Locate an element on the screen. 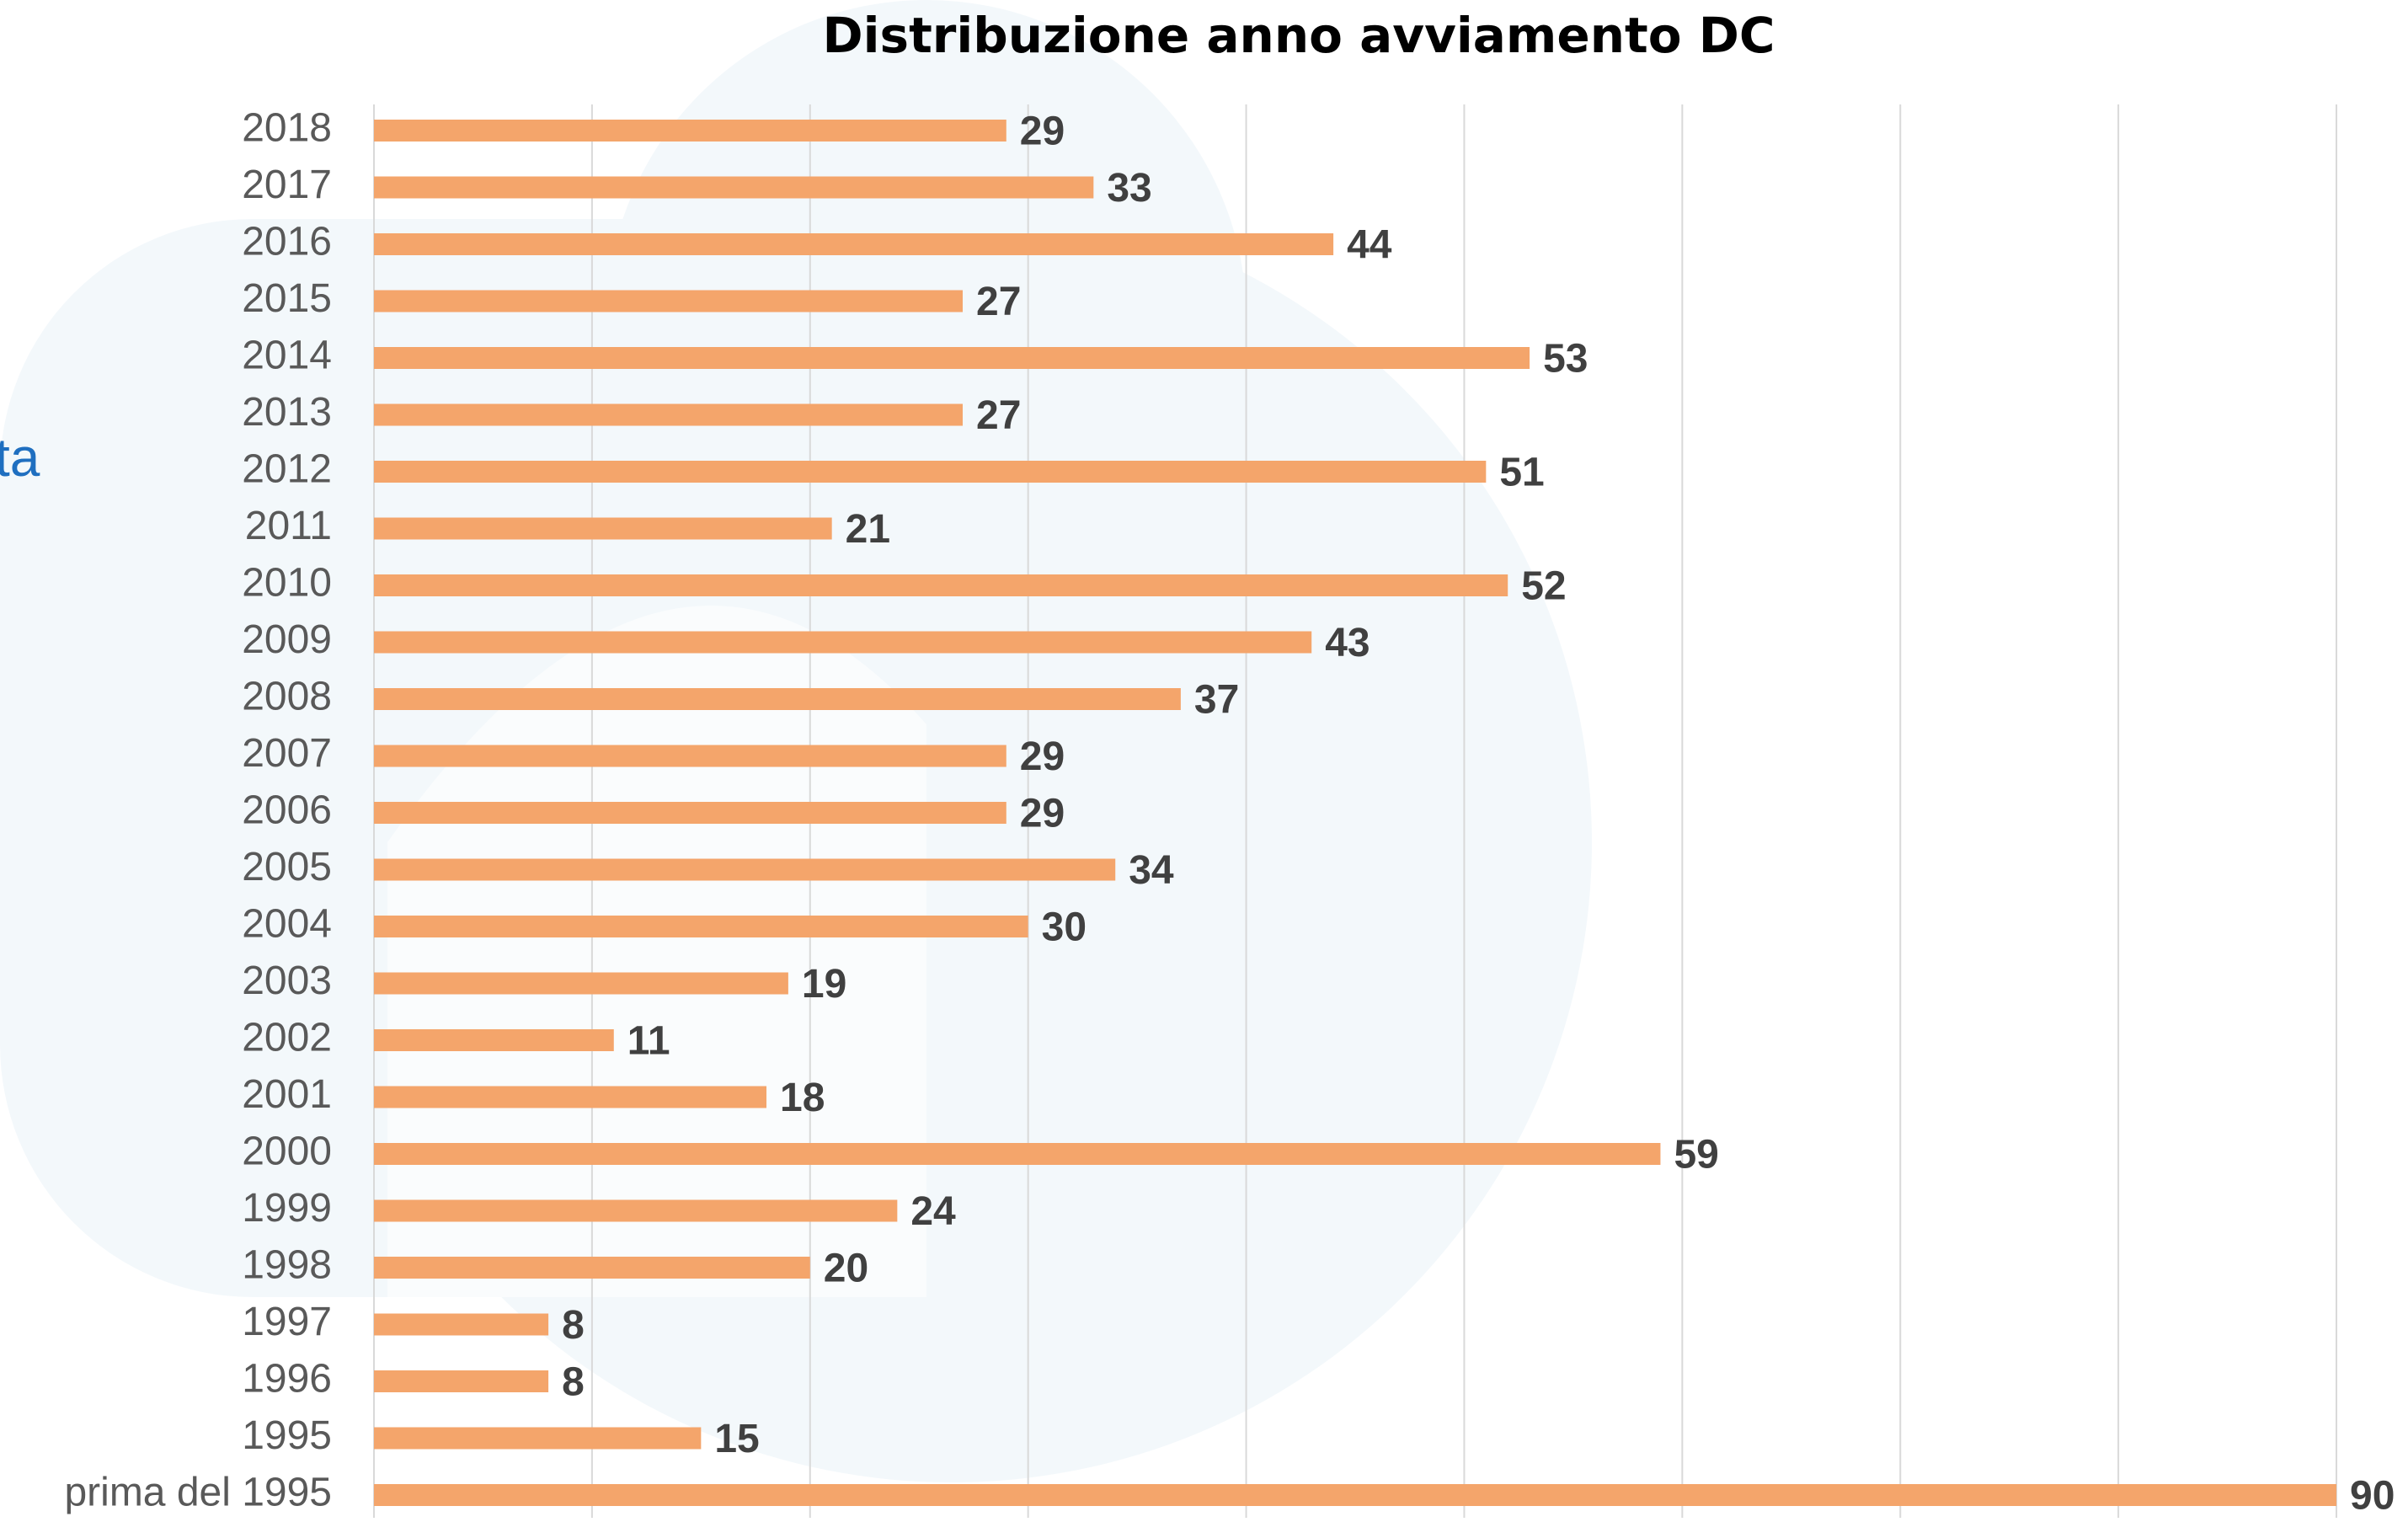 The width and height of the screenshot is (2408, 1522). y-tick-label: 1997 is located at coordinates (287, 1322).